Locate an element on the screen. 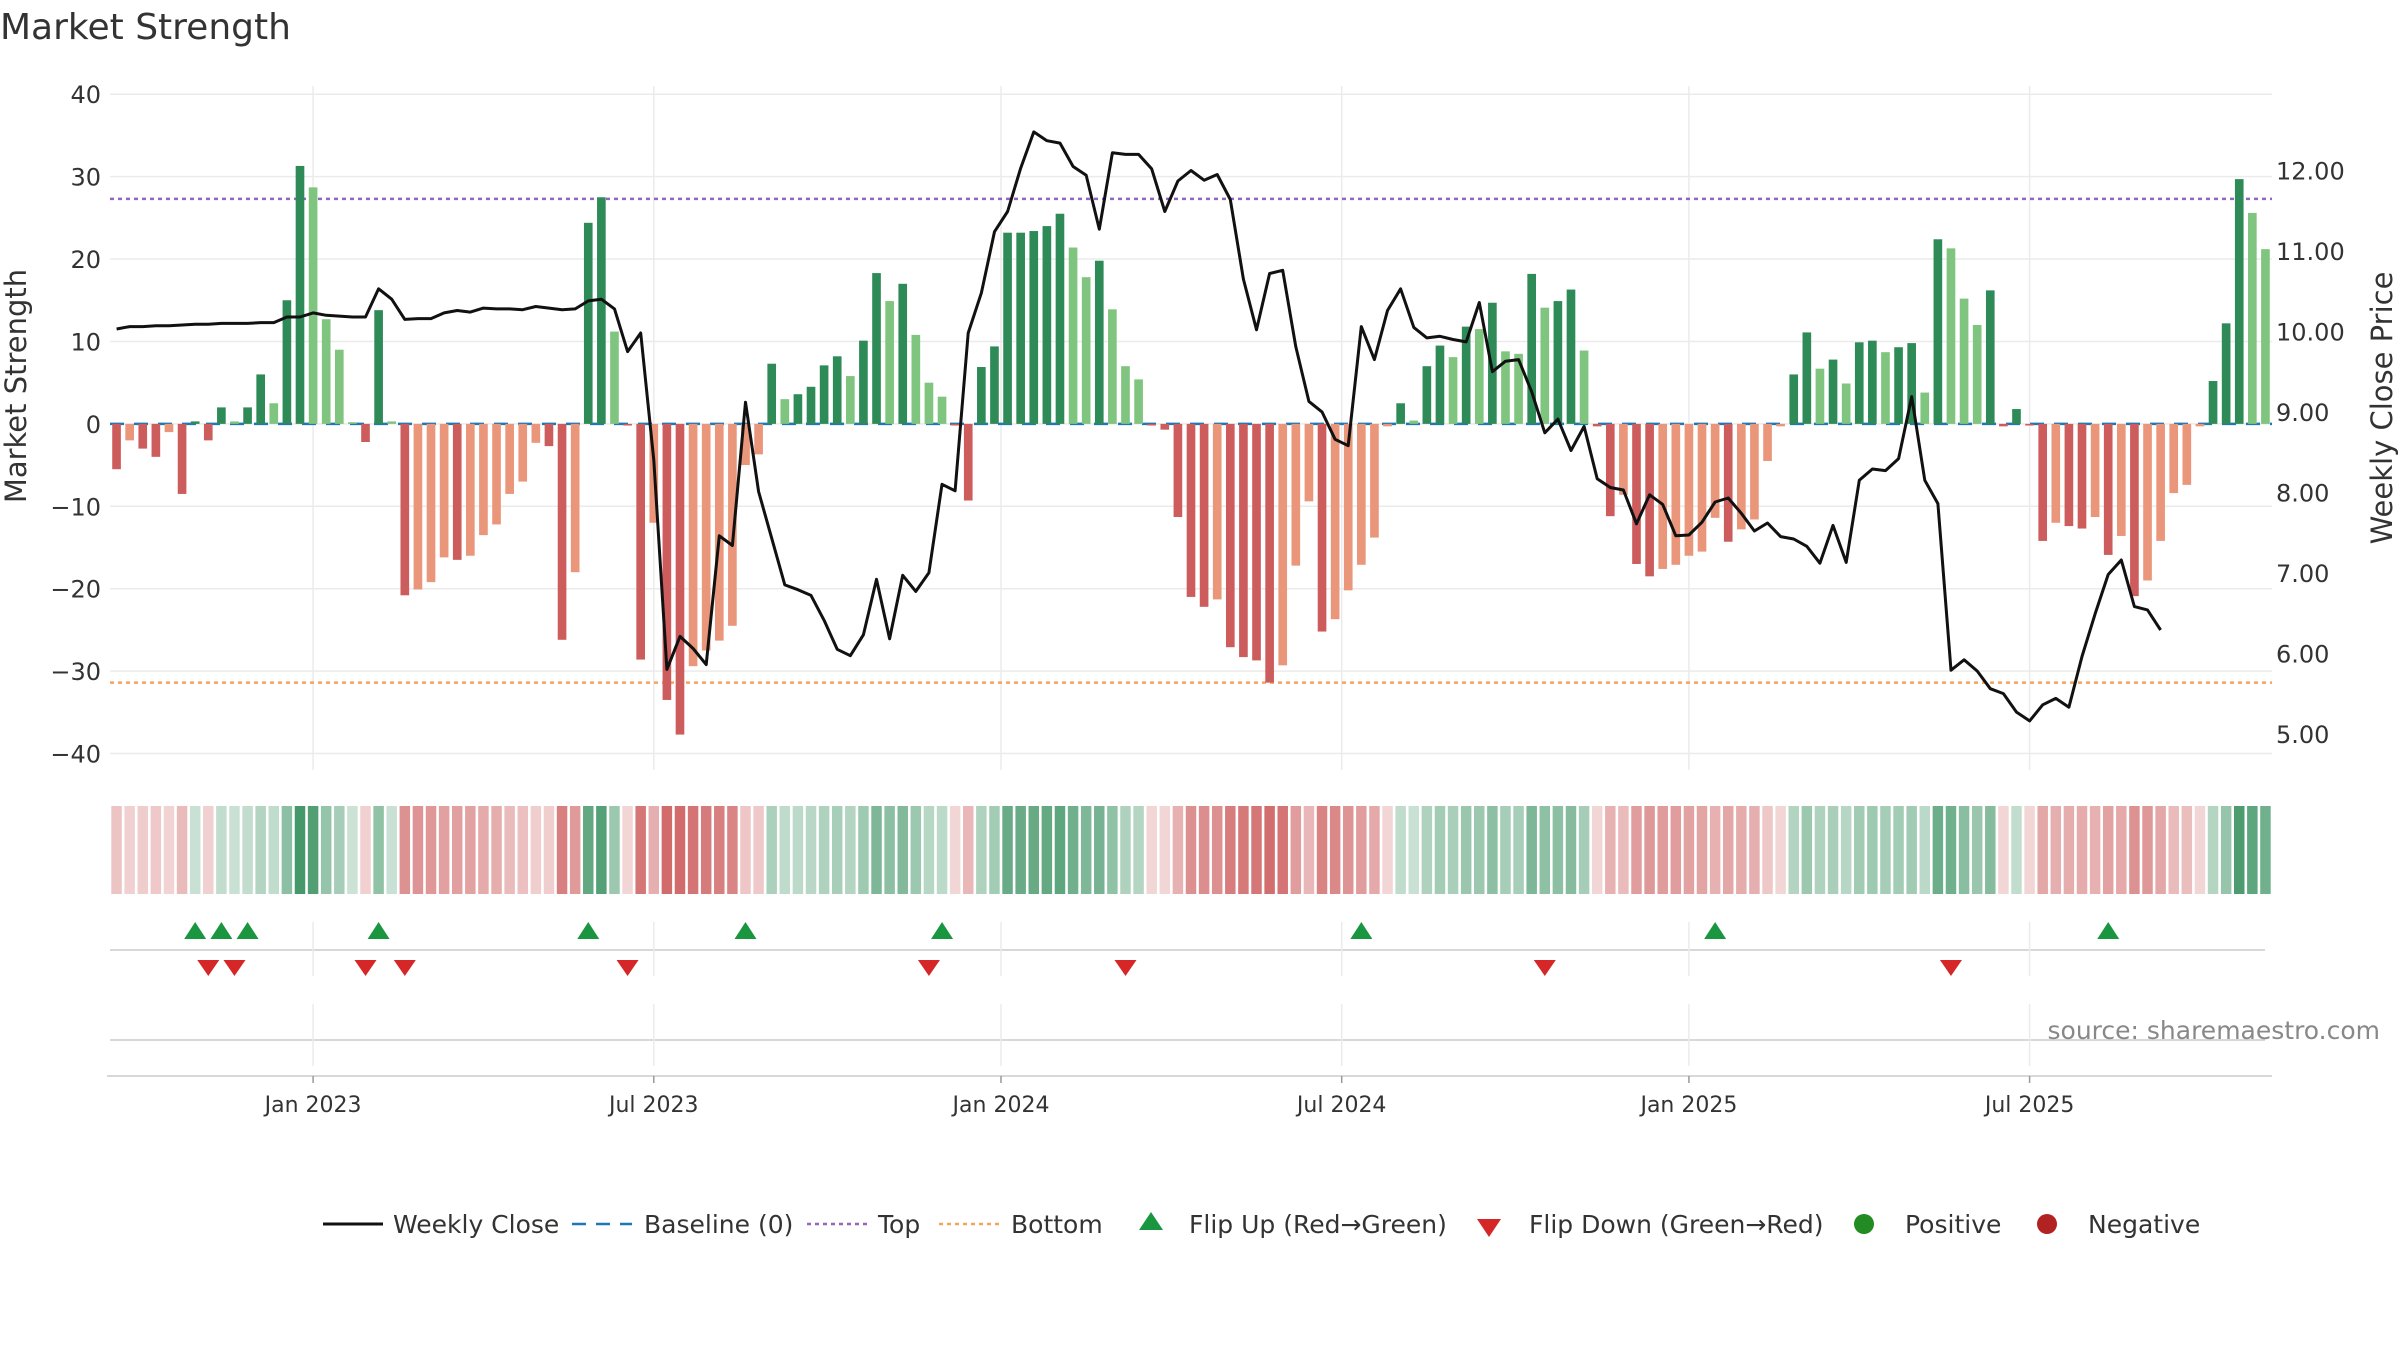 This screenshot has height=1350, width=2400. legend-negative-icon is located at coordinates (2047, 1224).